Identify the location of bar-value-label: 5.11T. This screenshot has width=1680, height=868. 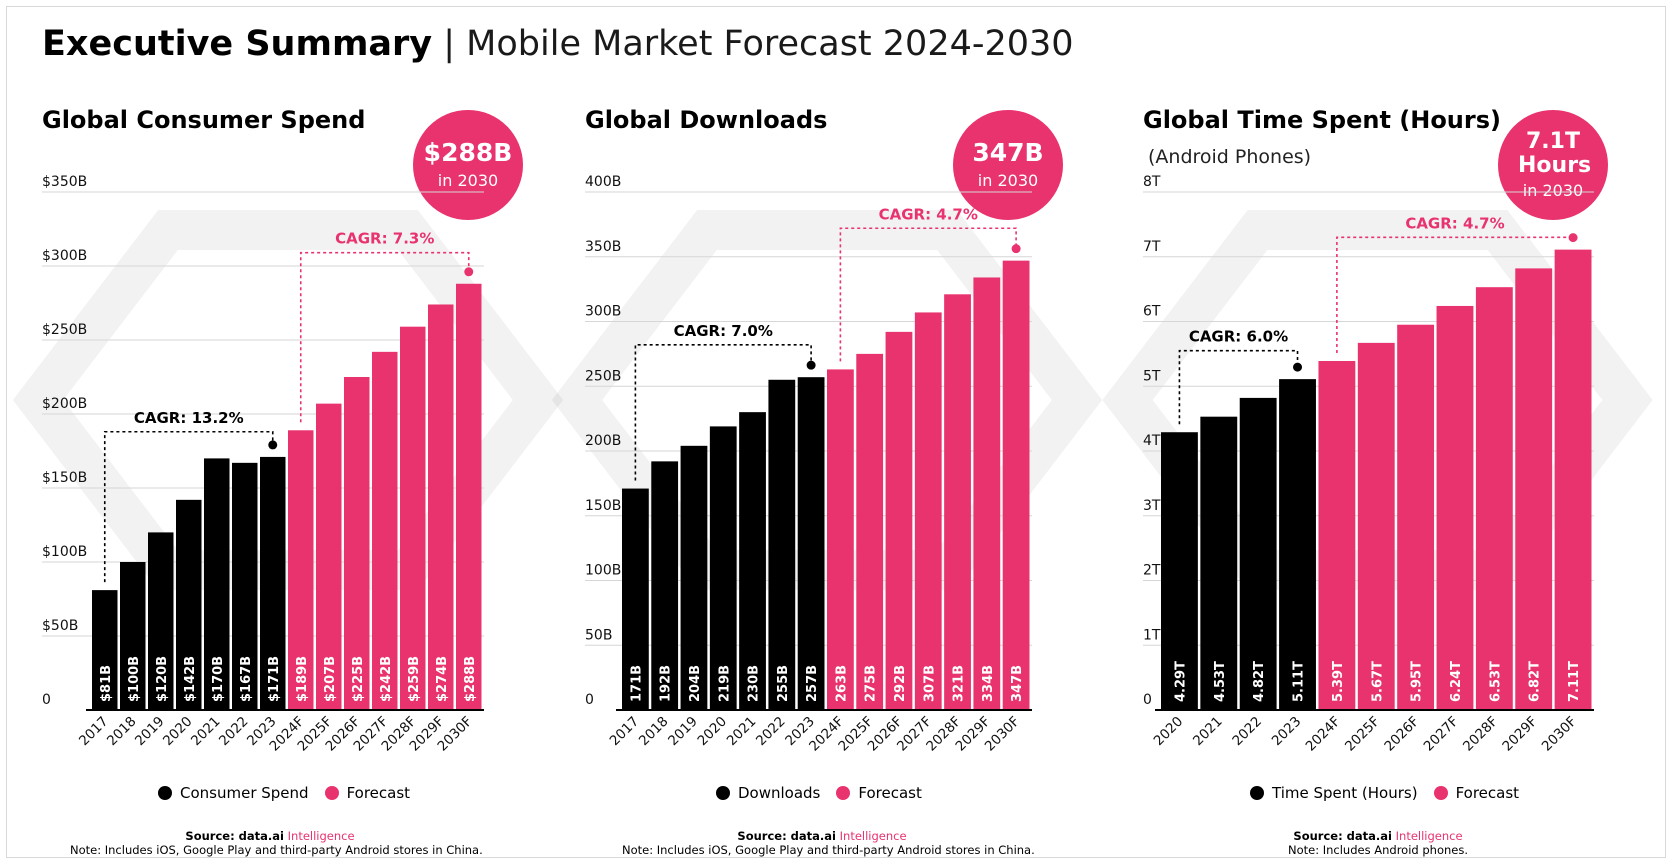
(1299, 681).